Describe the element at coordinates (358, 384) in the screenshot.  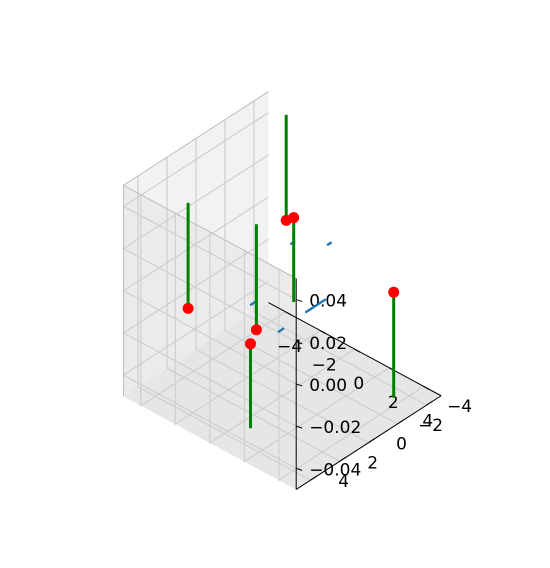
I see `x-tick-label: 0` at that location.